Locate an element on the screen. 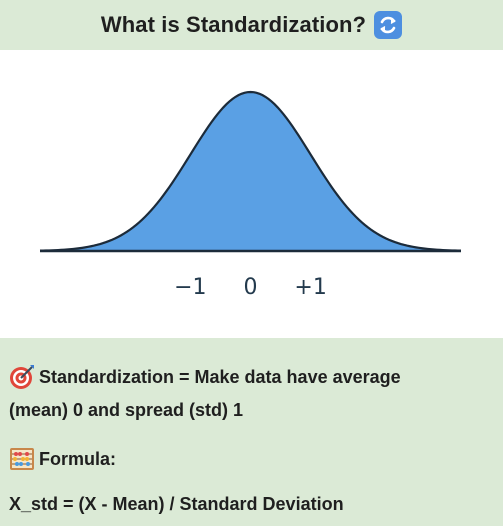 This screenshot has height=526, width=503. formula-text: X_std = (X - Mean) / Standard Deviation is located at coordinates (176, 504).